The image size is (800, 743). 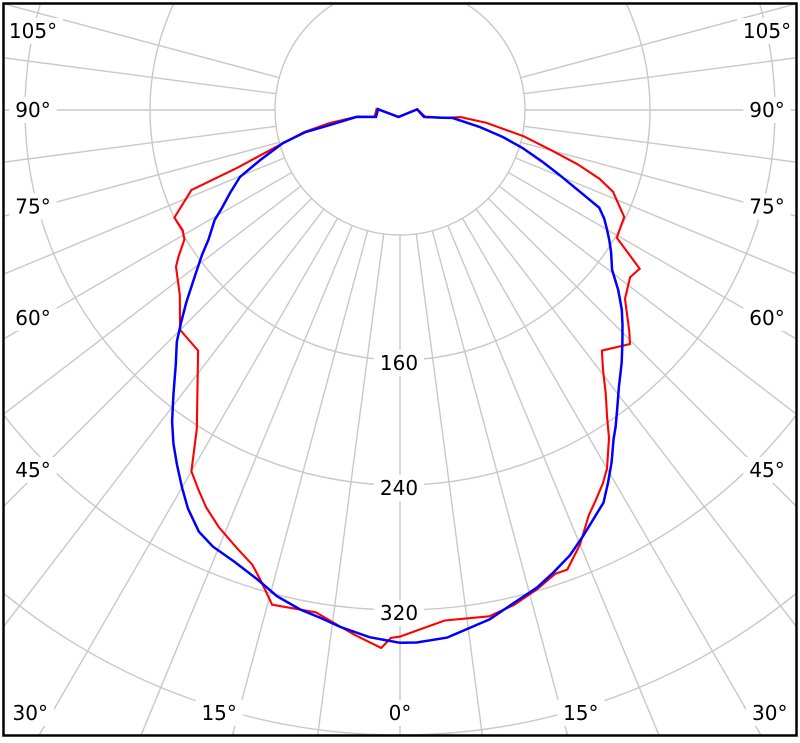 I want to click on radial-tick-label: 160, so click(x=399, y=363).